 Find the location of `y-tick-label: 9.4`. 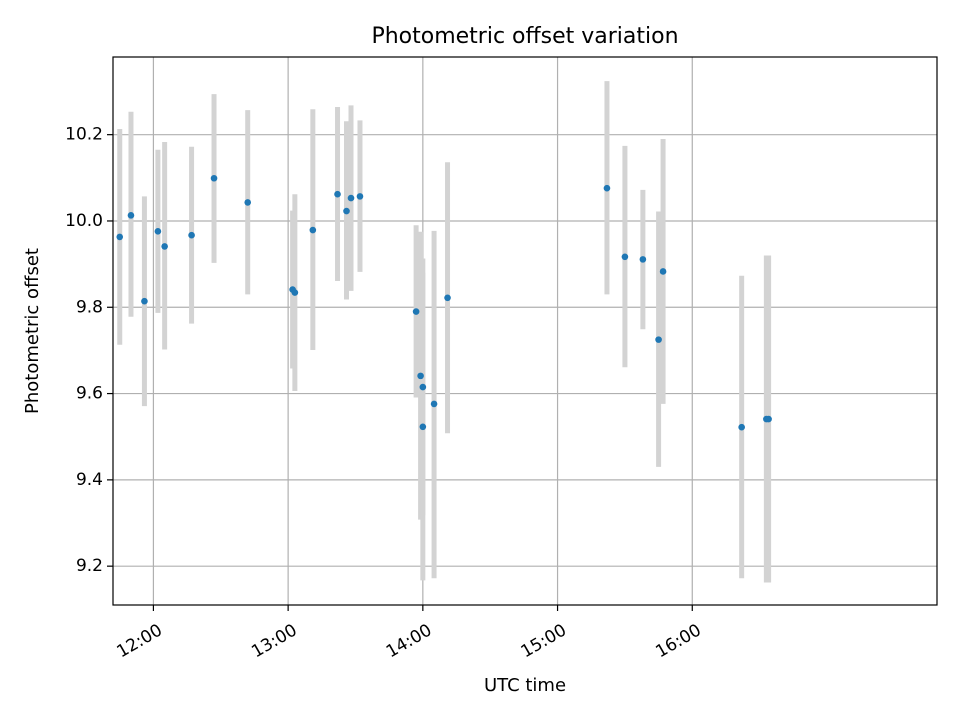

y-tick-label: 9.4 is located at coordinates (89, 480).